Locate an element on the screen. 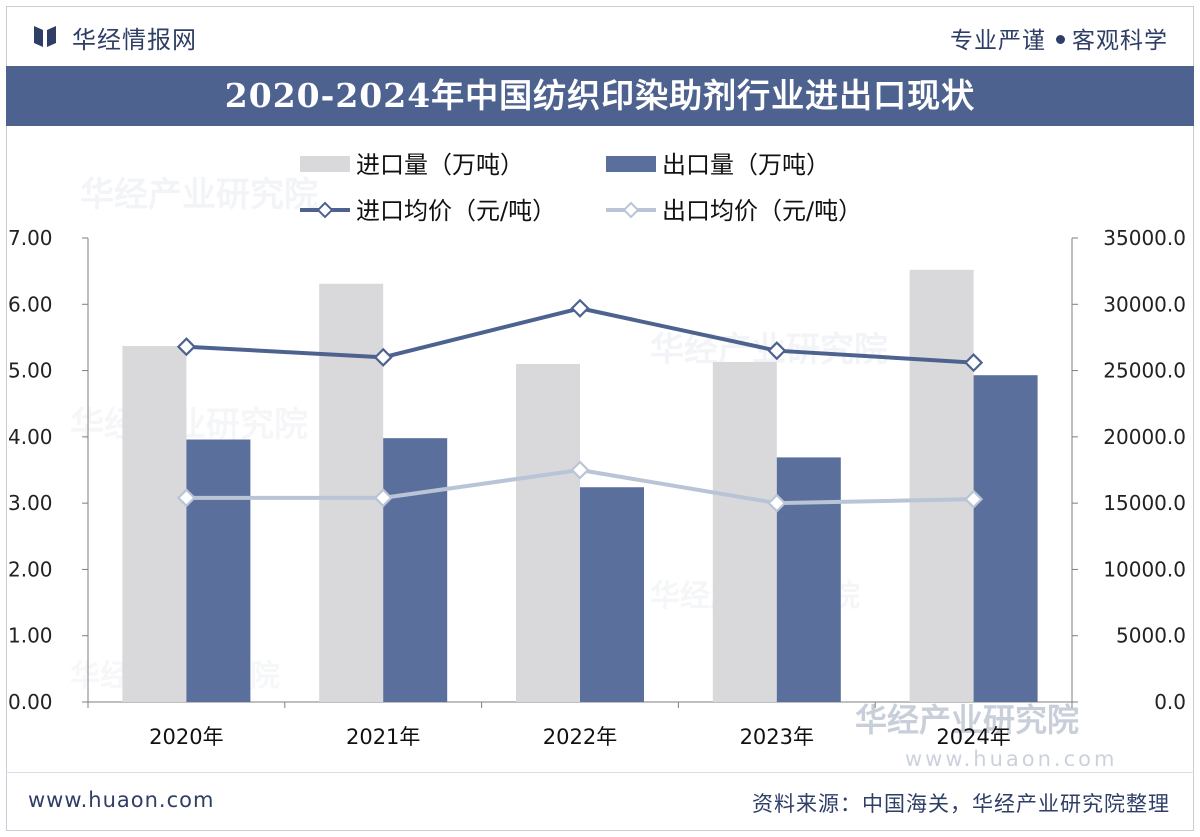 The image size is (1200, 837). slogan-dot-icon is located at coordinates (1060, 39).